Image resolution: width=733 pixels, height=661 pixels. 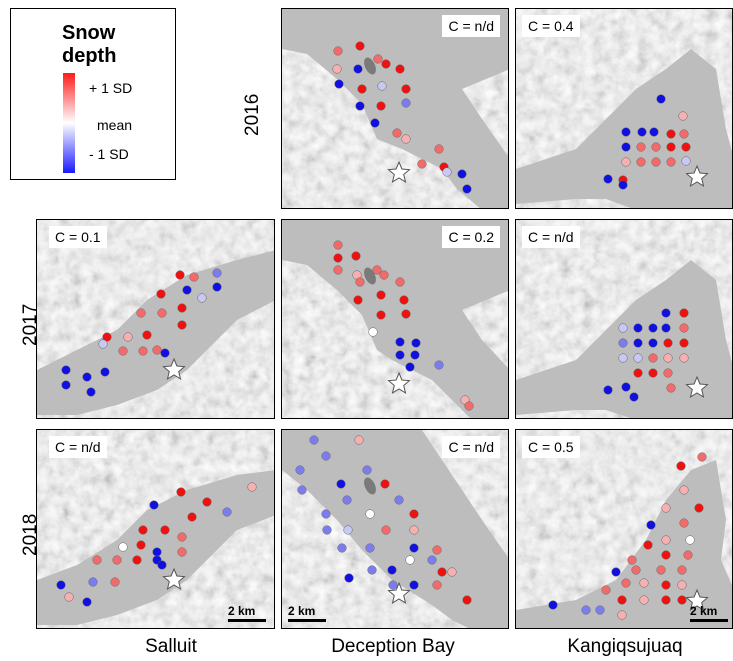 I want to click on legend-low-label: - 1 SD, so click(x=109, y=154).